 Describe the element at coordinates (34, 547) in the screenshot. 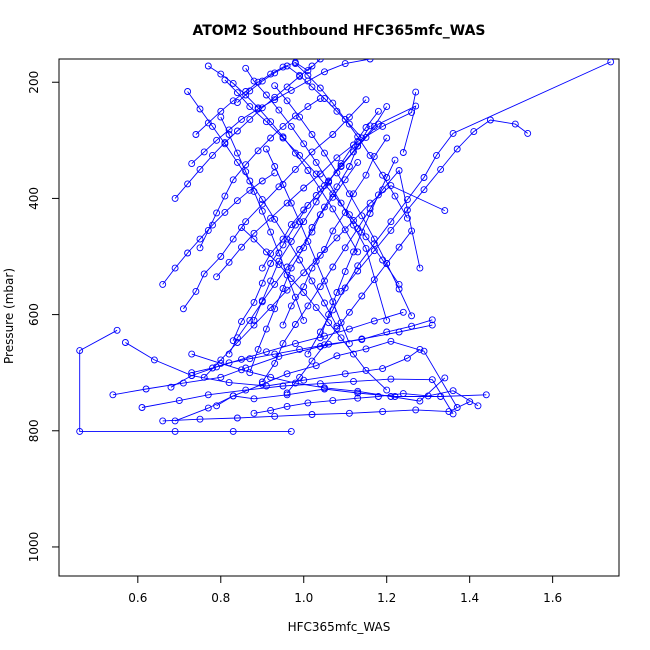

I see `y-tick-label: 1000` at that location.